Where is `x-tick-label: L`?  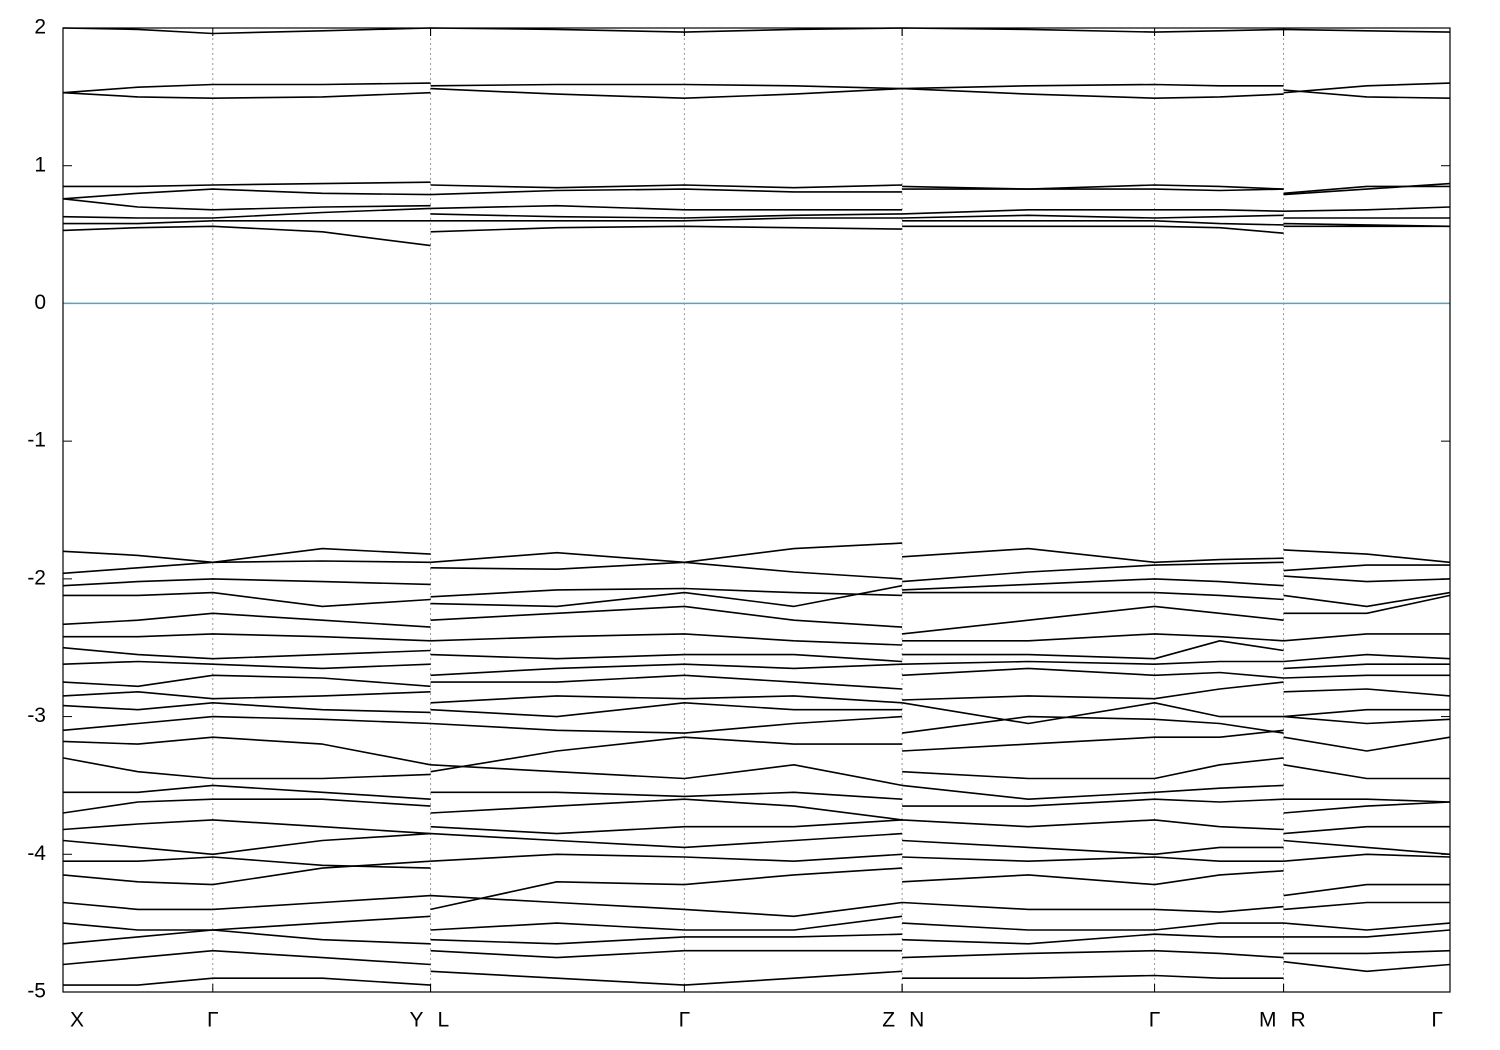
x-tick-label: L is located at coordinates (444, 1020).